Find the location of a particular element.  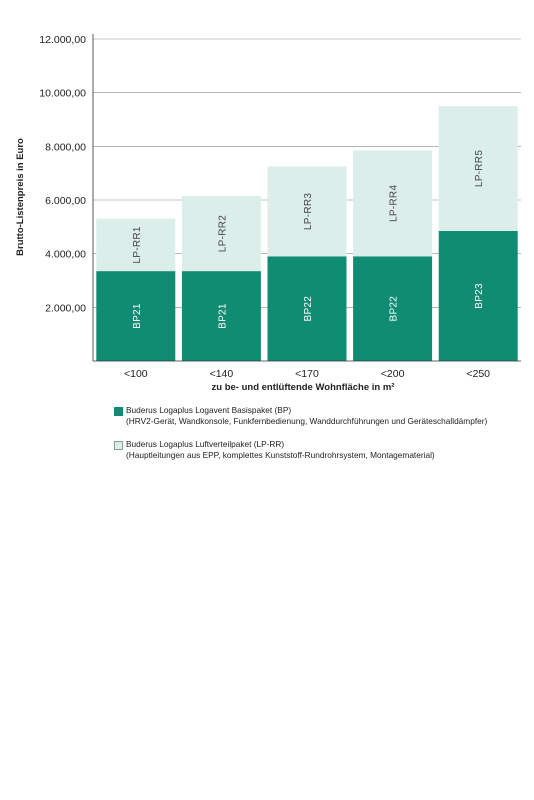

bar-label: LP-RR1 is located at coordinates (137, 245).